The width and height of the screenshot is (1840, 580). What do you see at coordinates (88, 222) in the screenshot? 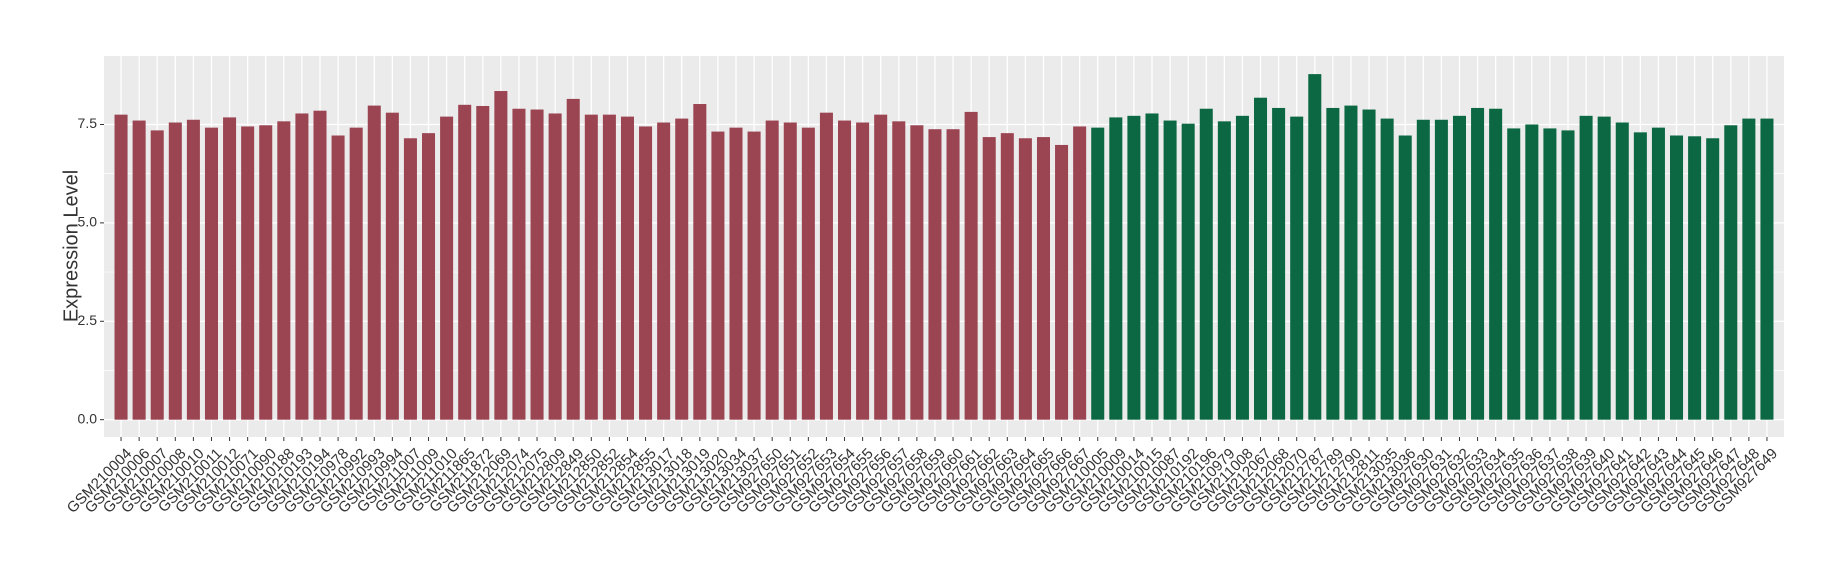
I see `y-tick-label: 5.0` at bounding box center [88, 222].